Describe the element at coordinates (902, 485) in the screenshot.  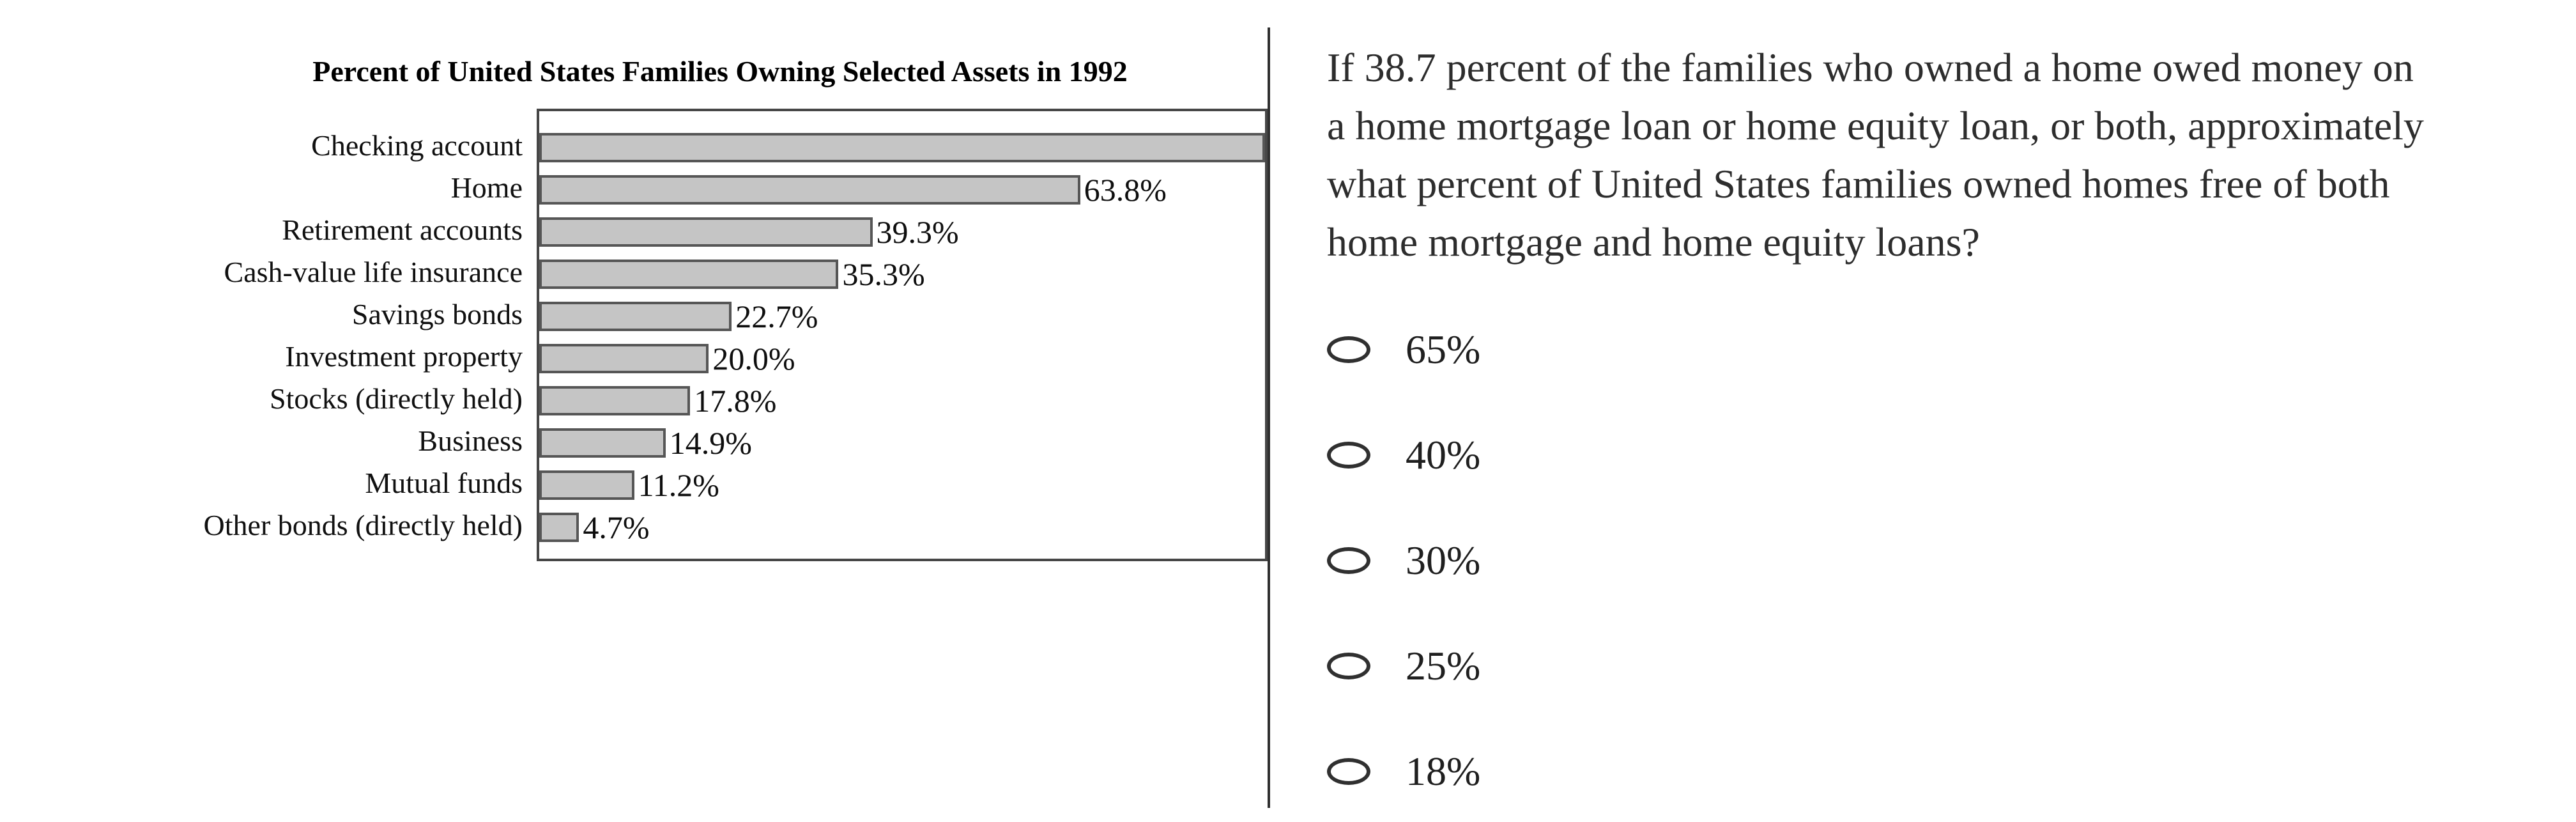
I see `bar-row: 11.2%` at that location.